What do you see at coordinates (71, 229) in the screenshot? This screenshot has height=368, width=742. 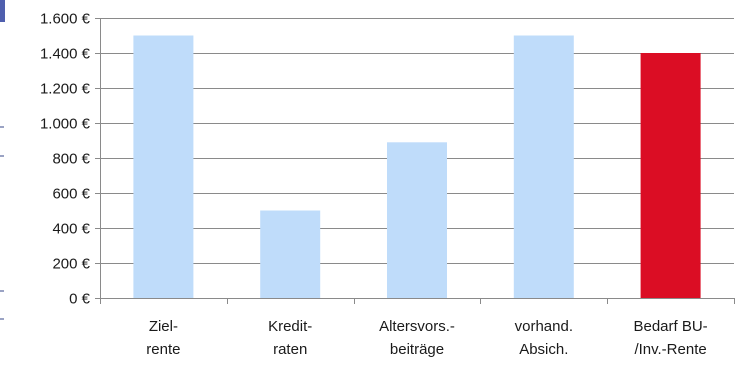 I see `y-tick-label: 400 €` at bounding box center [71, 229].